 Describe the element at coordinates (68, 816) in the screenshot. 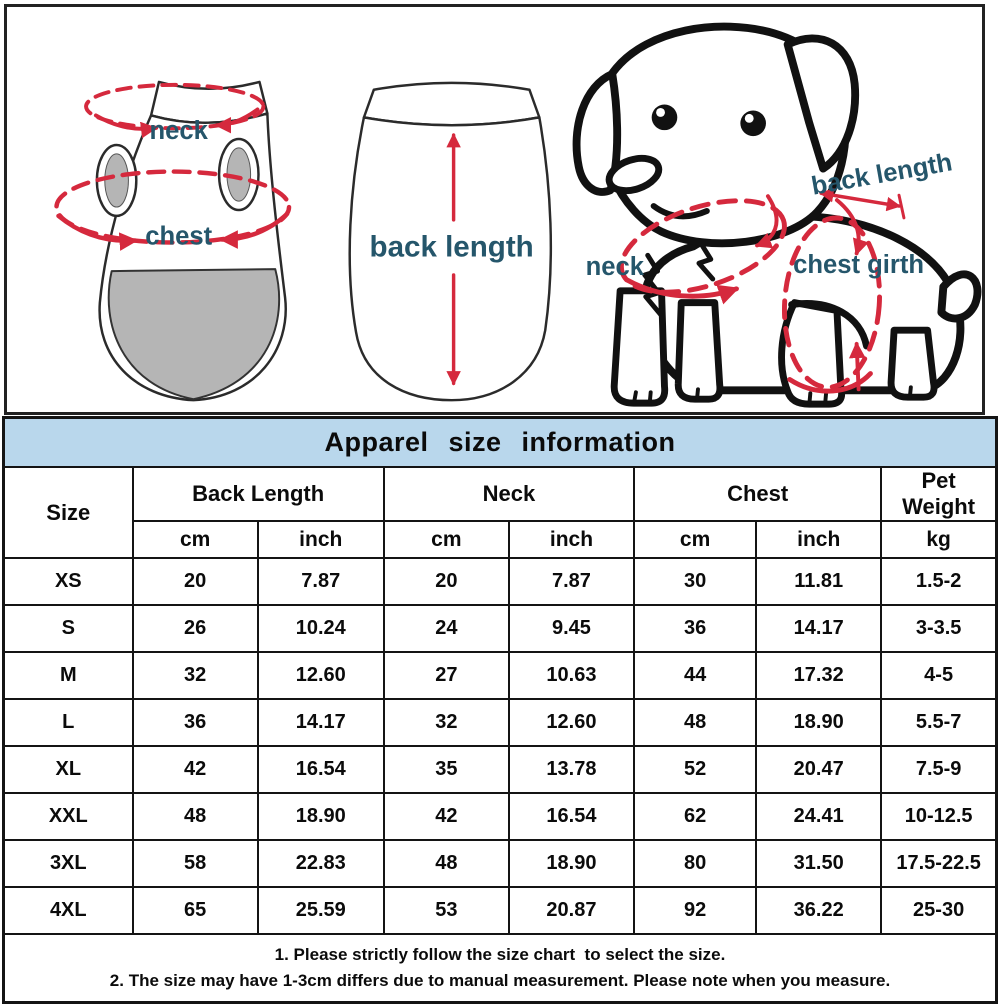

I see `size-cell: XXL` at that location.